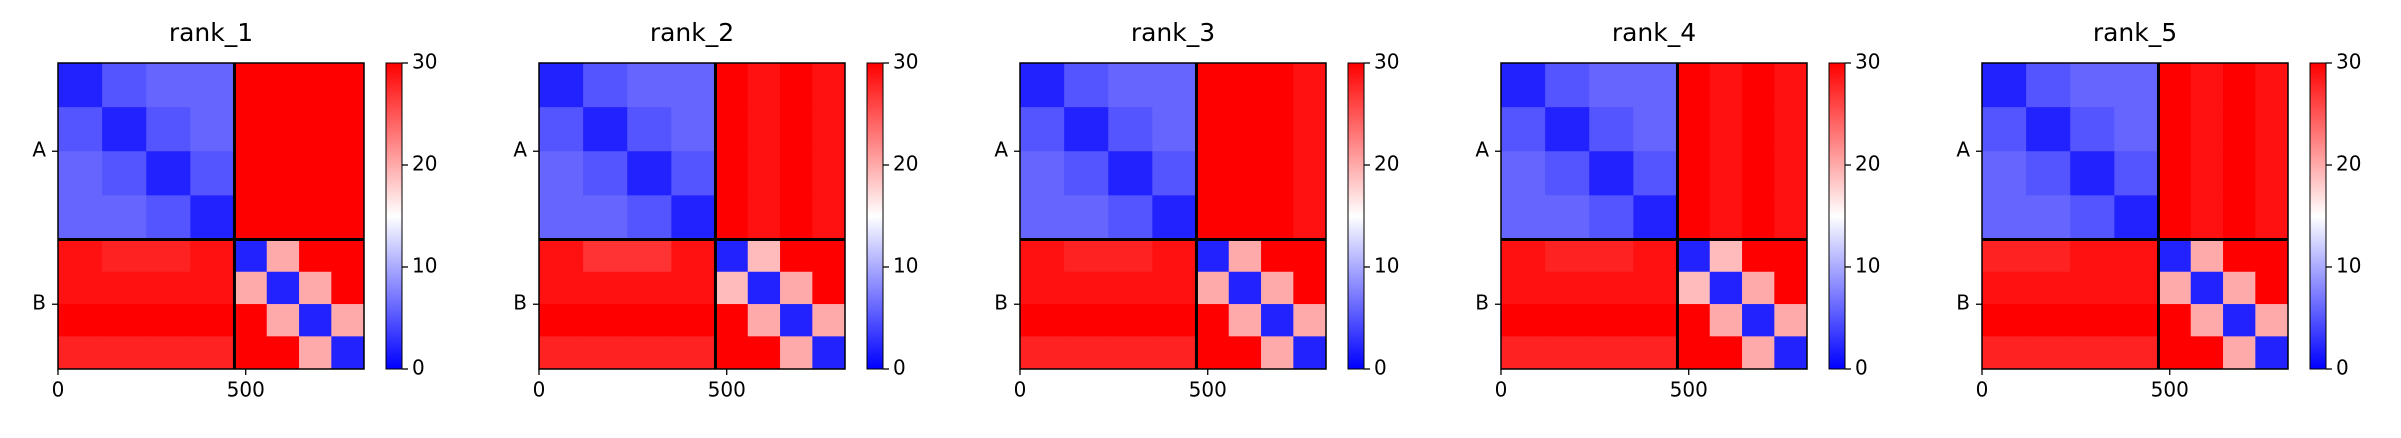 The height and width of the screenshot is (438, 2401). What do you see at coordinates (424, 62) in the screenshot?
I see `colorbar-tick-label: 30` at bounding box center [424, 62].